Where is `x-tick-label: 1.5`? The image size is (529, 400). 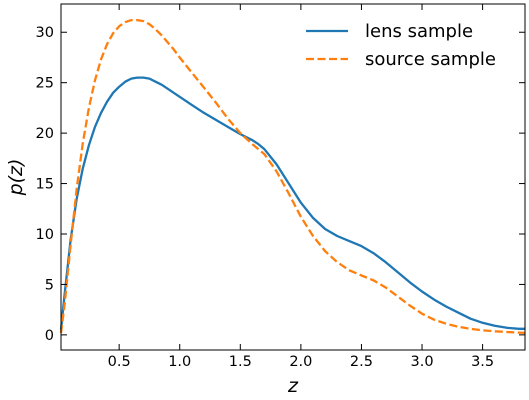 x-tick-label: 1.5 is located at coordinates (240, 362).